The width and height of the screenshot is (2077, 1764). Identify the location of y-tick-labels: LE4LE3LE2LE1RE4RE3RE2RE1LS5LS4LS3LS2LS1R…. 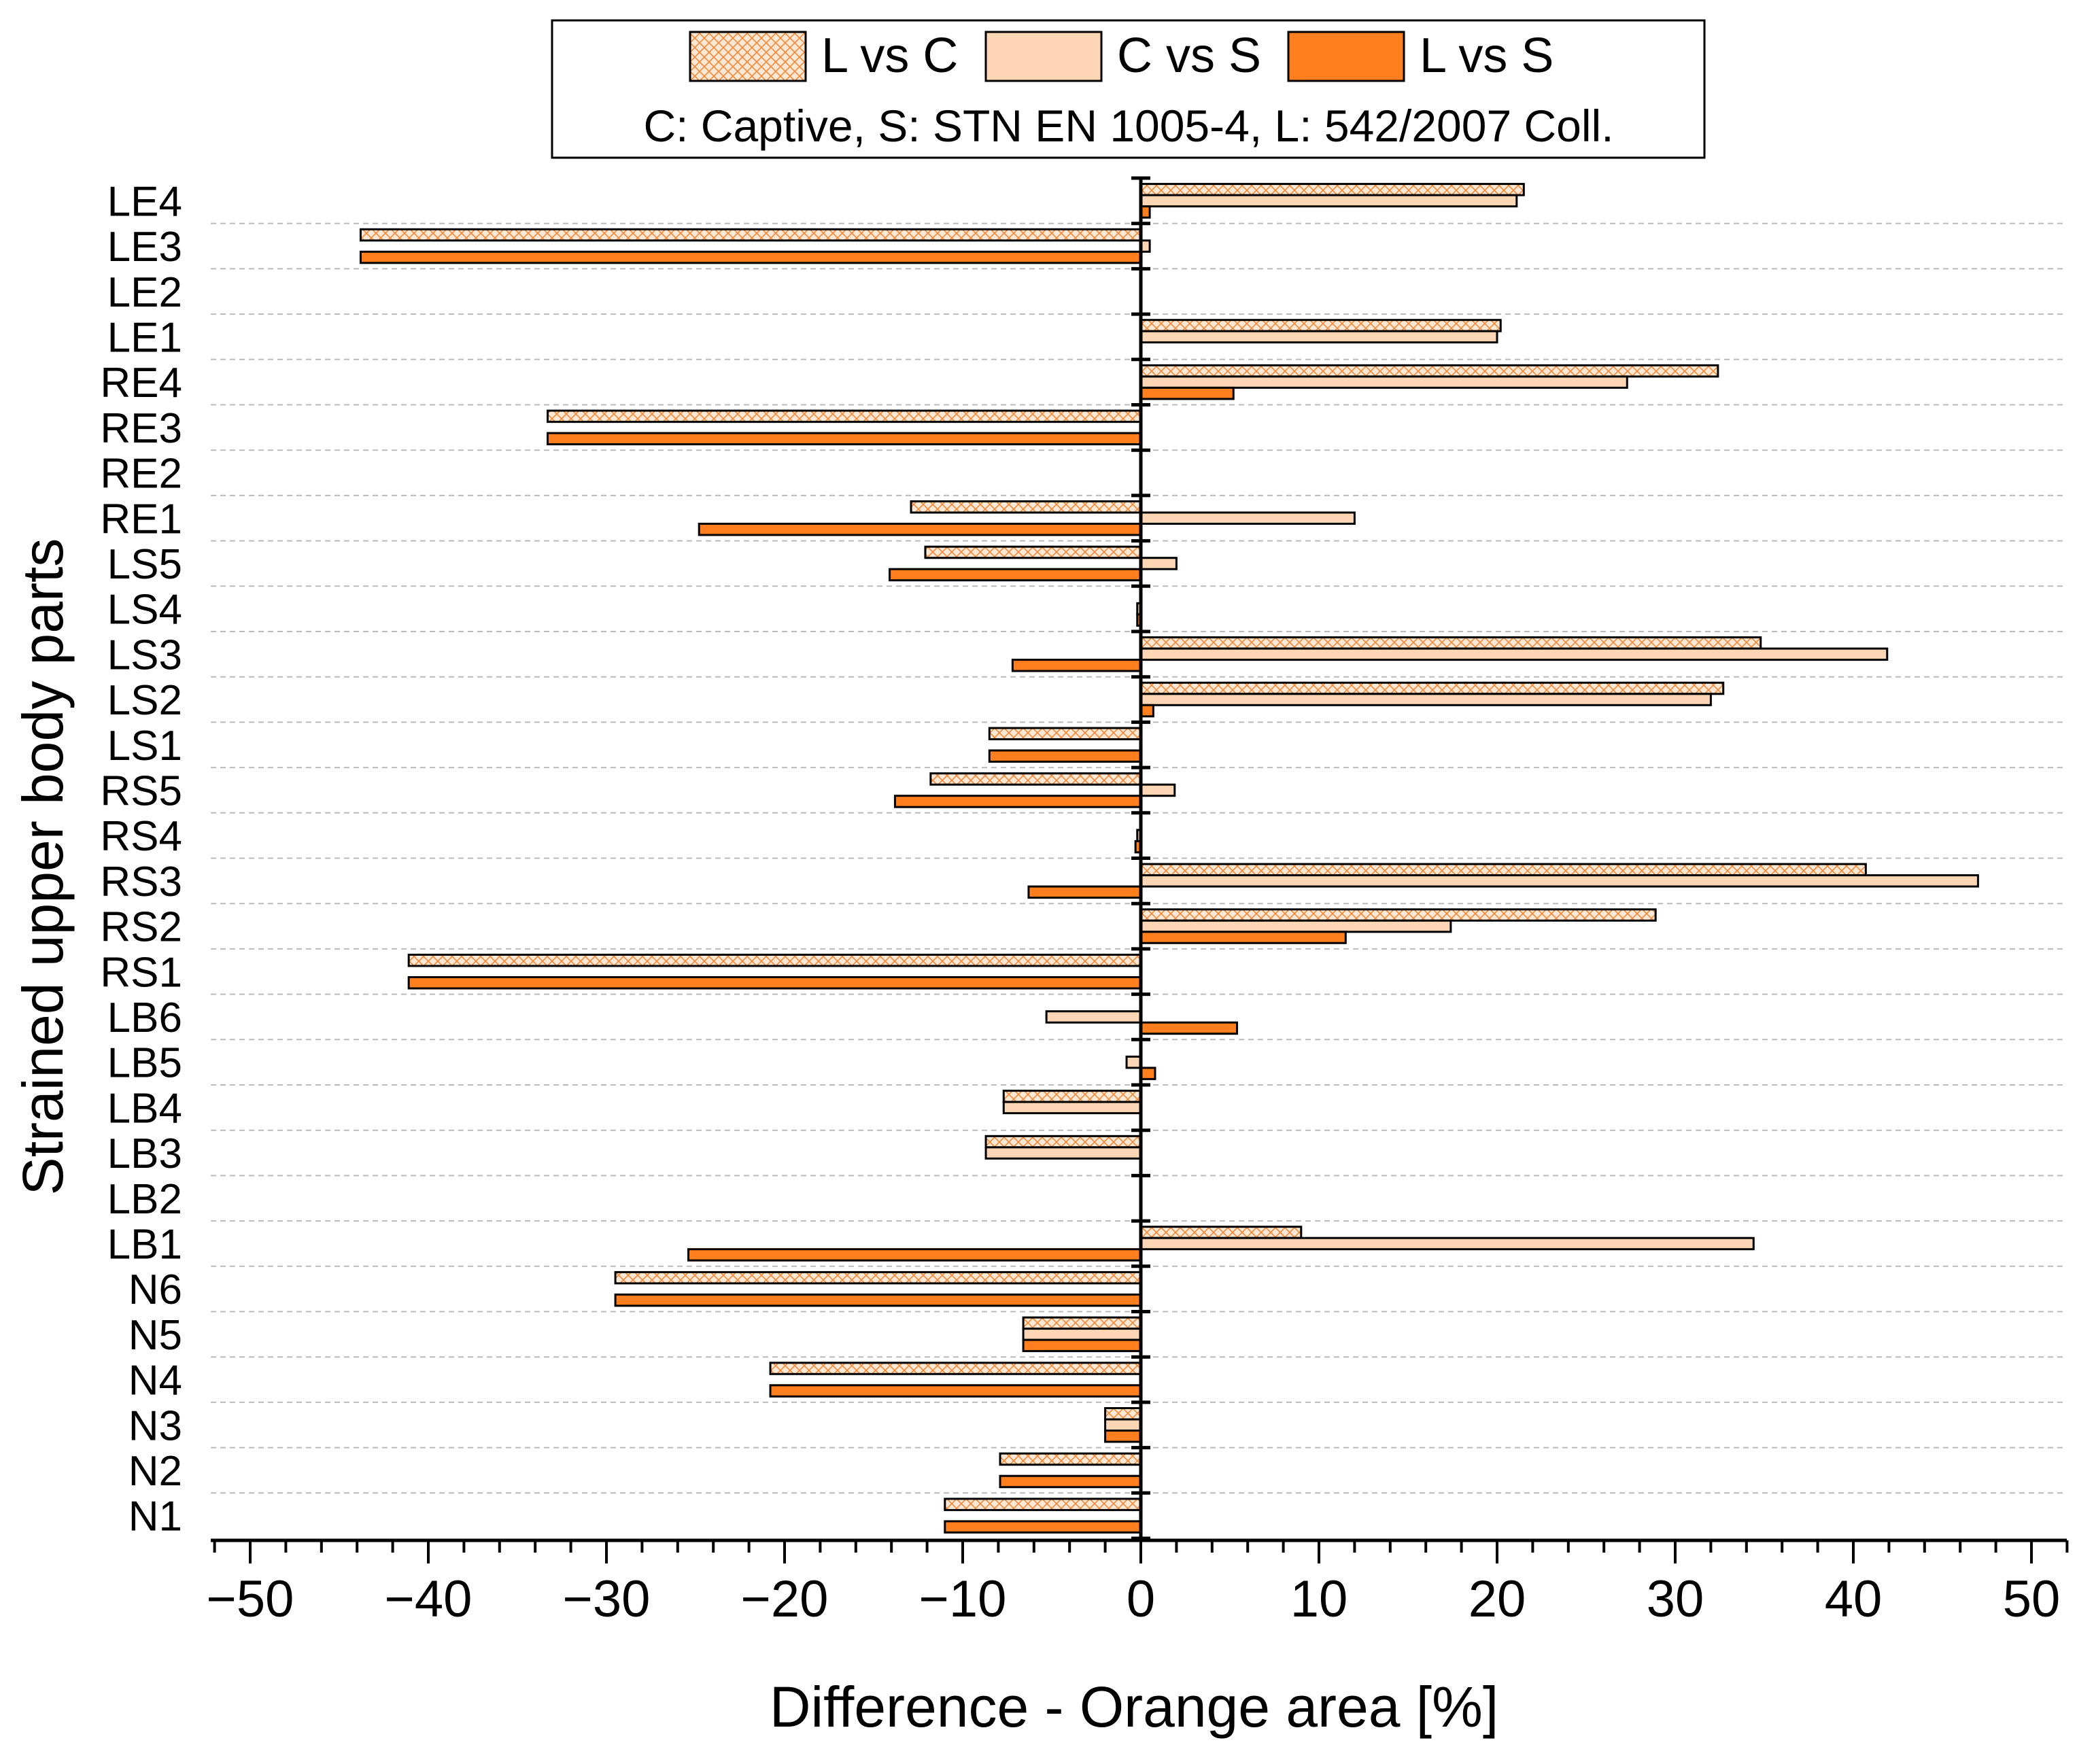
(141, 859).